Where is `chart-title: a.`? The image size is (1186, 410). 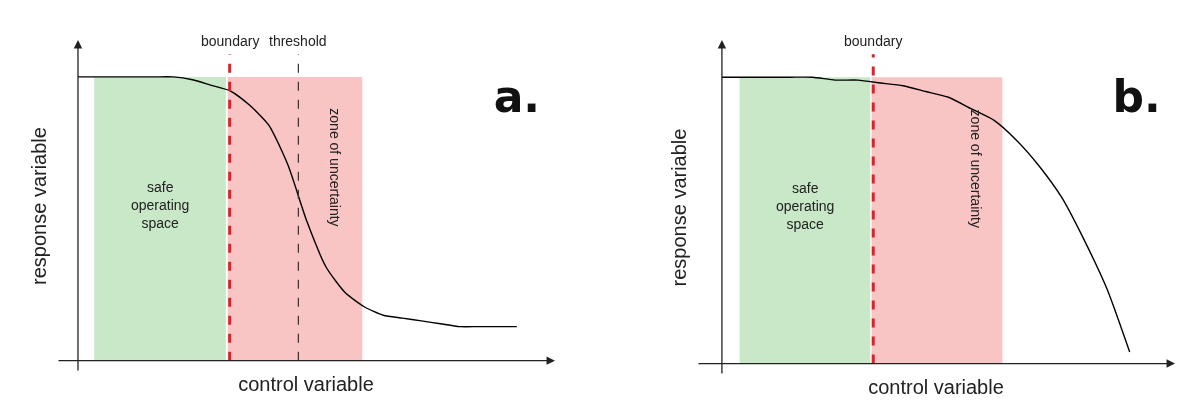
chart-title: a. is located at coordinates (517, 96).